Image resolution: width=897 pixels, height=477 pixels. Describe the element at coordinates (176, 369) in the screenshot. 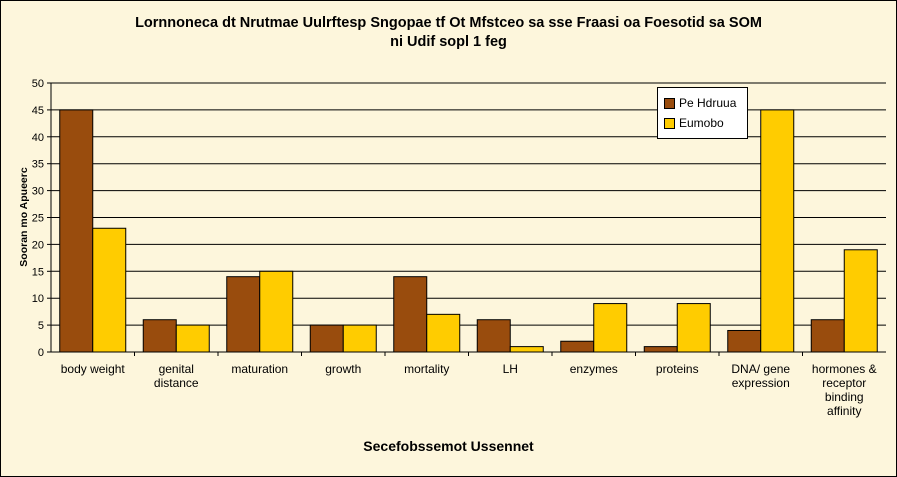

I see `x-tick-label: genital` at that location.